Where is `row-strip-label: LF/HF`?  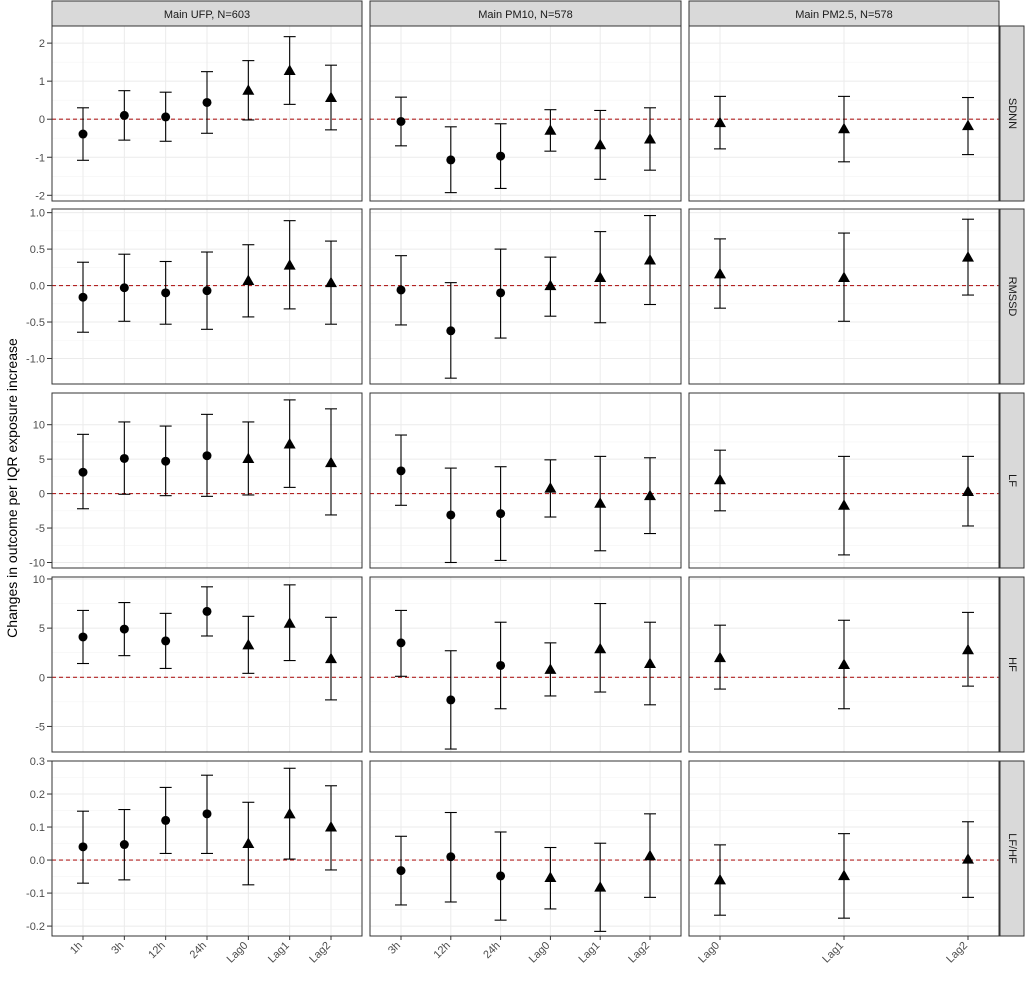 row-strip-label: LF/HF is located at coordinates (1012, 848).